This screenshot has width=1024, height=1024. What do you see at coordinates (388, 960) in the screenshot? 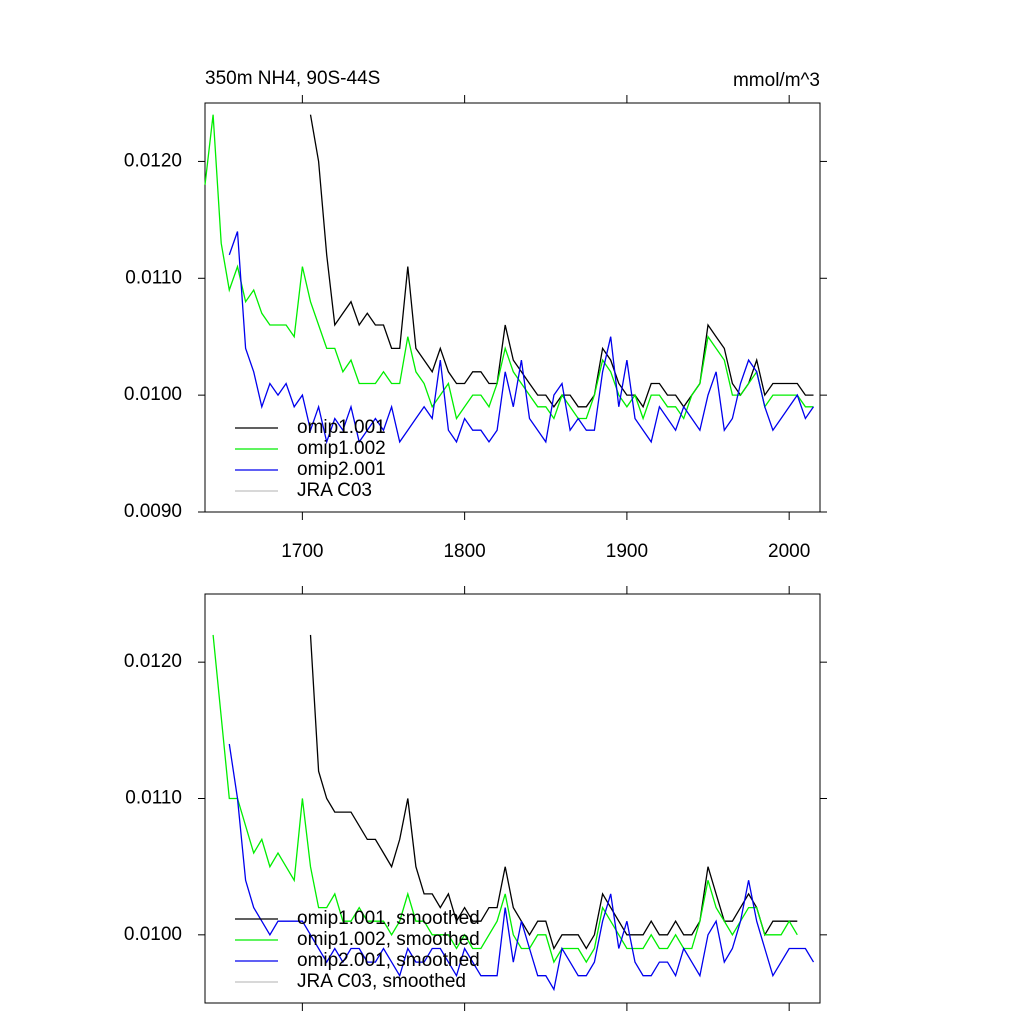
I see `legend-label: omip2.001, smoothed` at bounding box center [388, 960].